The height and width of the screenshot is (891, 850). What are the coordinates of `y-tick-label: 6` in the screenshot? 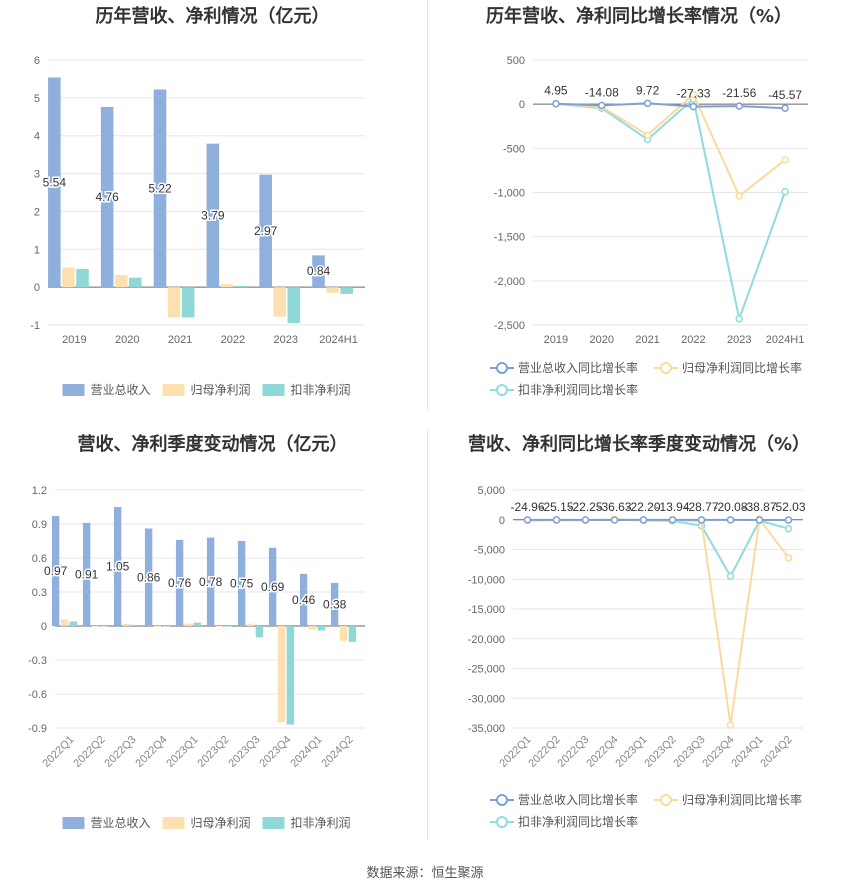 It's located at (37, 61).